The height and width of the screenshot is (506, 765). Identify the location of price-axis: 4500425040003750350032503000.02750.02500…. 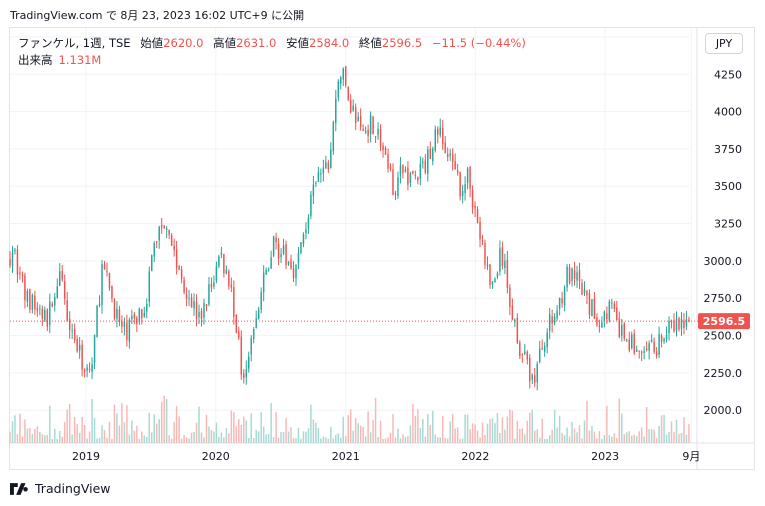
(723, 224).